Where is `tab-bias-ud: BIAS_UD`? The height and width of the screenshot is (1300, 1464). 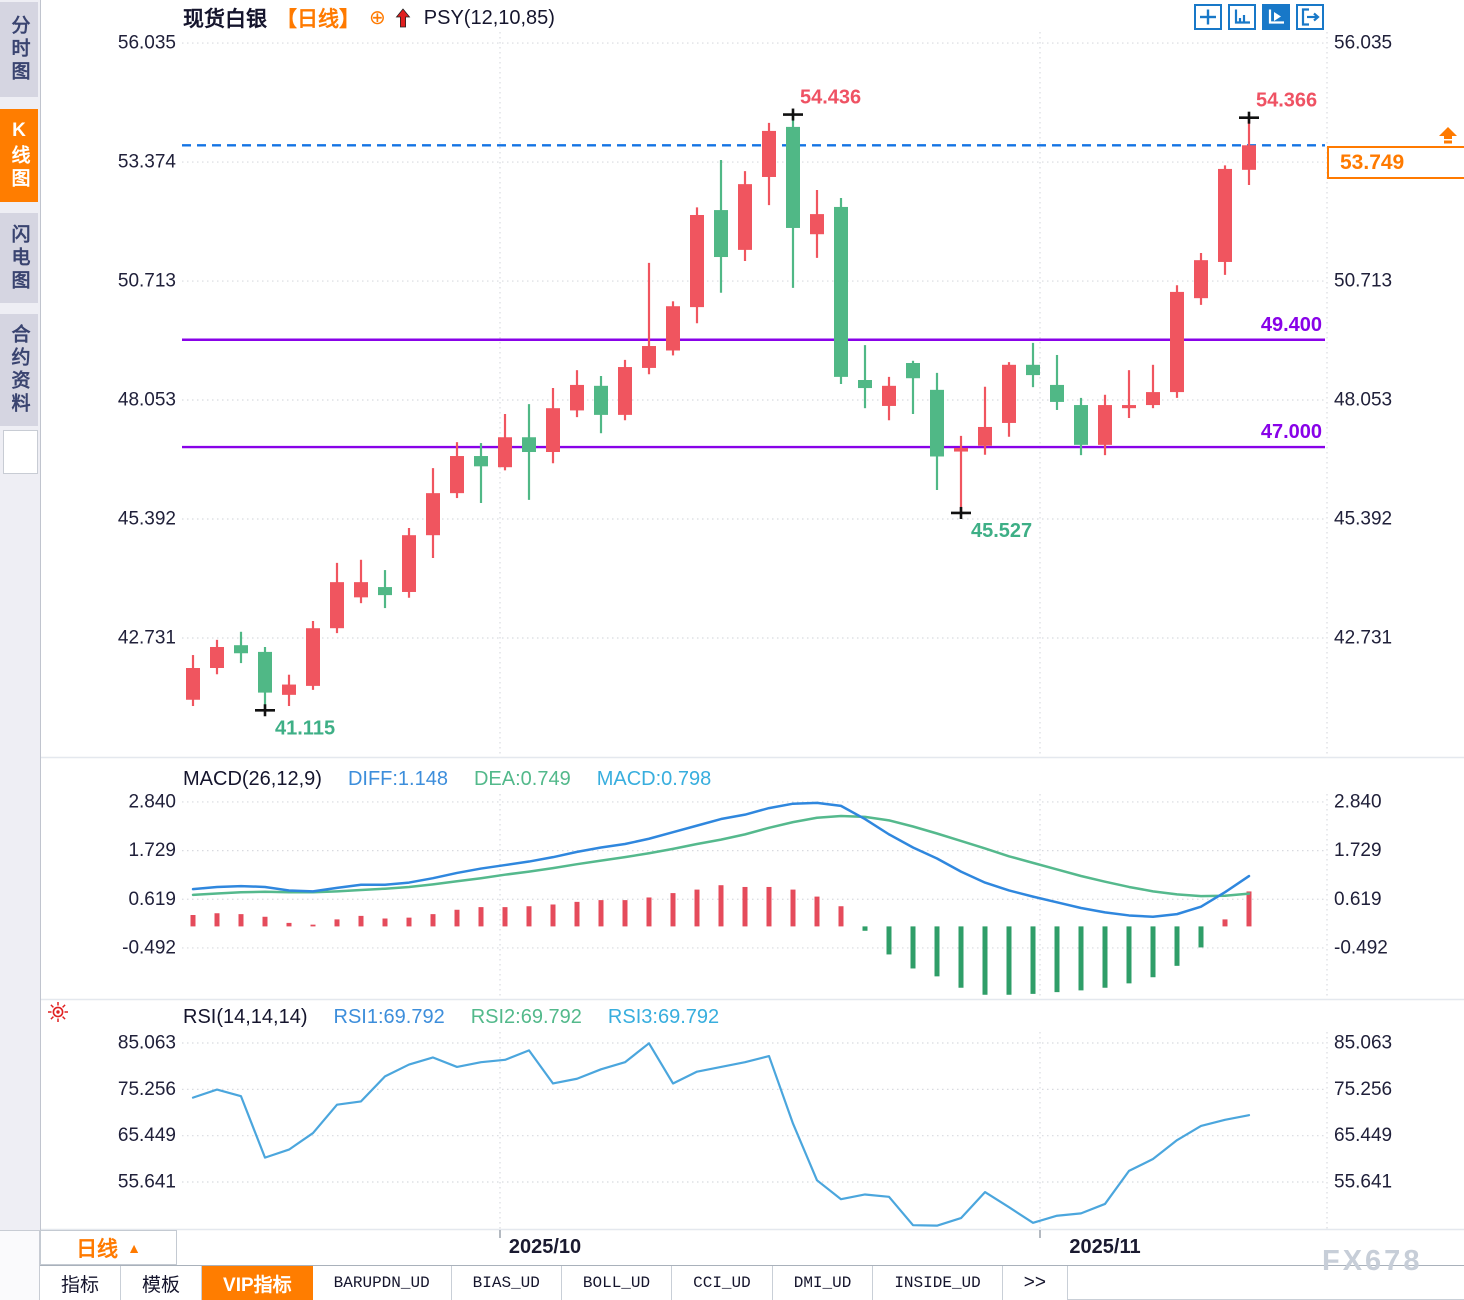
tab-bias-ud: BIAS_UD is located at coordinates (507, 1283).